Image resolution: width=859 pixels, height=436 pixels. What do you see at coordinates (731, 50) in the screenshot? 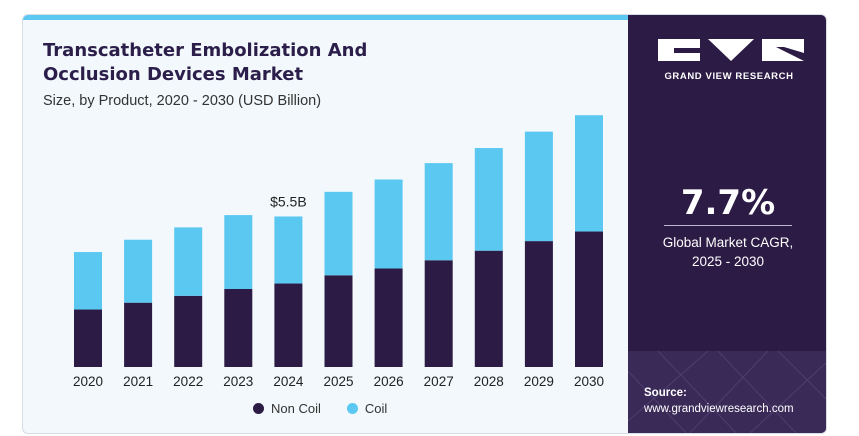
I see `grand-view-research-logo-icon` at bounding box center [731, 50].